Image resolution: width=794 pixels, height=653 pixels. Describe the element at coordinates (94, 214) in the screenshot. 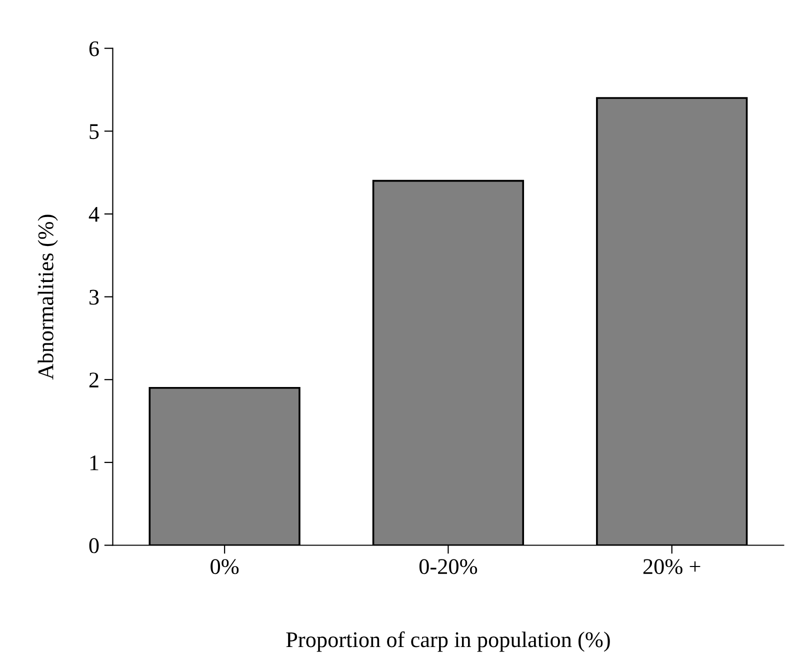

I see `y-tick-label: 4` at that location.